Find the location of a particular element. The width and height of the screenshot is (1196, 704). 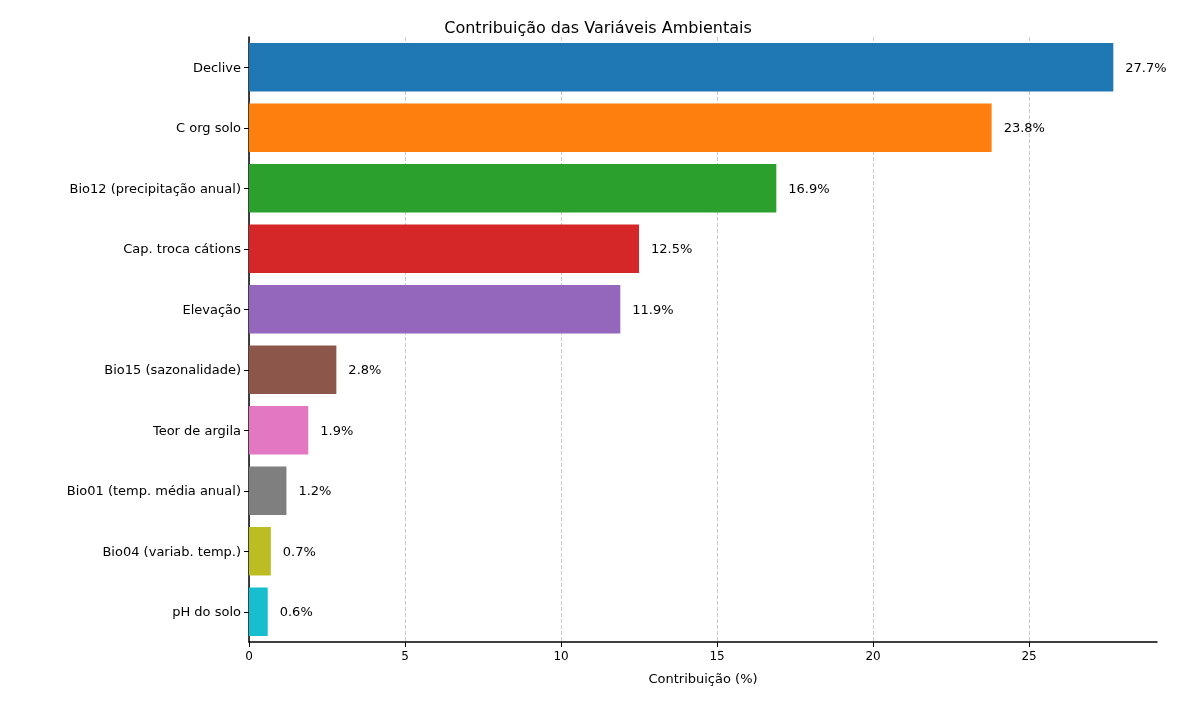

y-tick-label: Bio15 (sazonalidade) is located at coordinates (172, 370).